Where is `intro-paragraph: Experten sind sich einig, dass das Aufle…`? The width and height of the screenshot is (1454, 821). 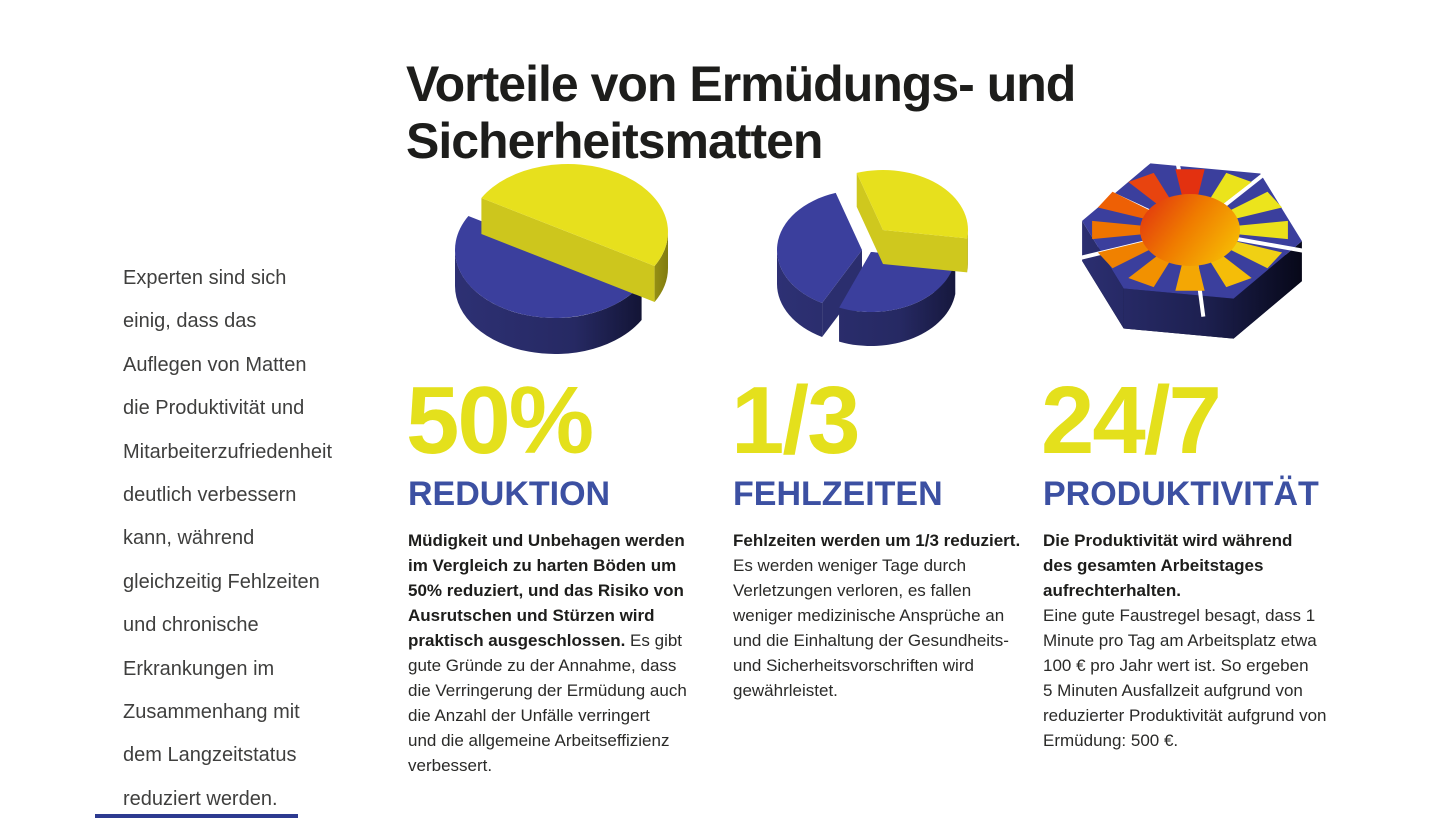
intro-paragraph: Experten sind sich einig, dass das Aufle… is located at coordinates (227, 538).